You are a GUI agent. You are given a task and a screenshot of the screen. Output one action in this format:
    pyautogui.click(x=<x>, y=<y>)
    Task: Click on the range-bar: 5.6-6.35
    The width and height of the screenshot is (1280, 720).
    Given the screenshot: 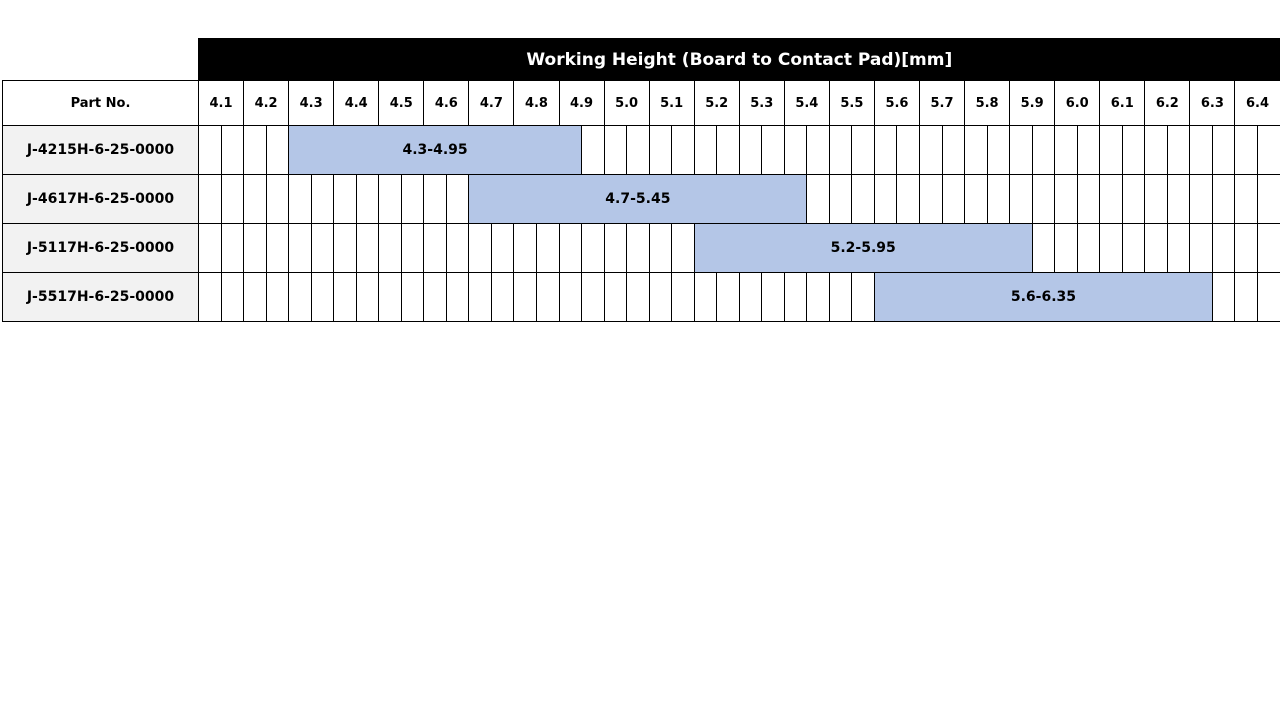 What is the action you would take?
    pyautogui.click(x=1043, y=297)
    